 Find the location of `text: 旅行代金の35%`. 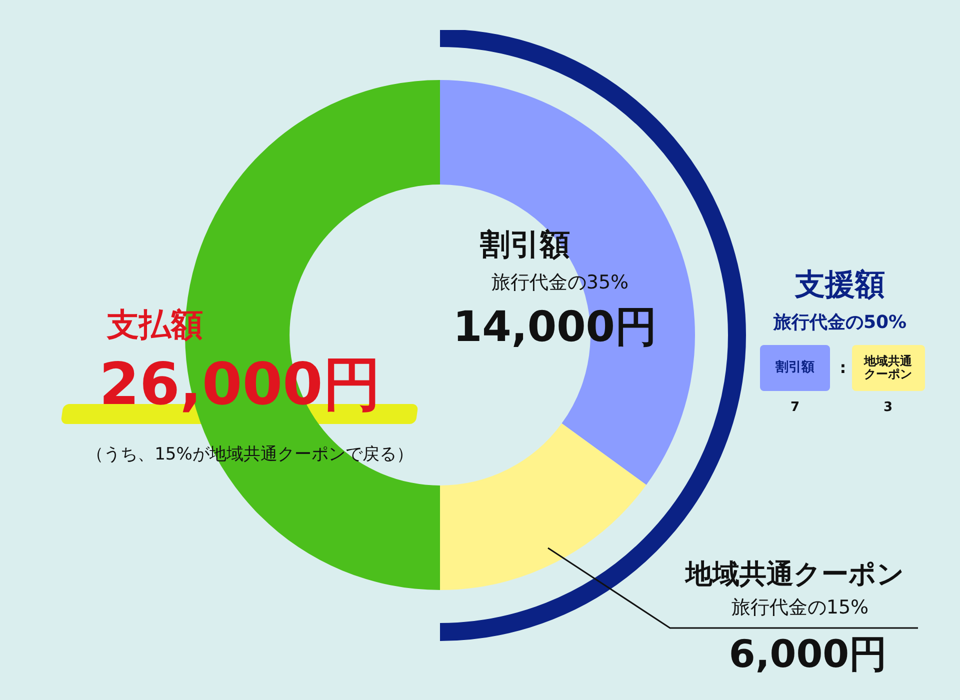

text: 旅行代金の35% is located at coordinates (560, 283).